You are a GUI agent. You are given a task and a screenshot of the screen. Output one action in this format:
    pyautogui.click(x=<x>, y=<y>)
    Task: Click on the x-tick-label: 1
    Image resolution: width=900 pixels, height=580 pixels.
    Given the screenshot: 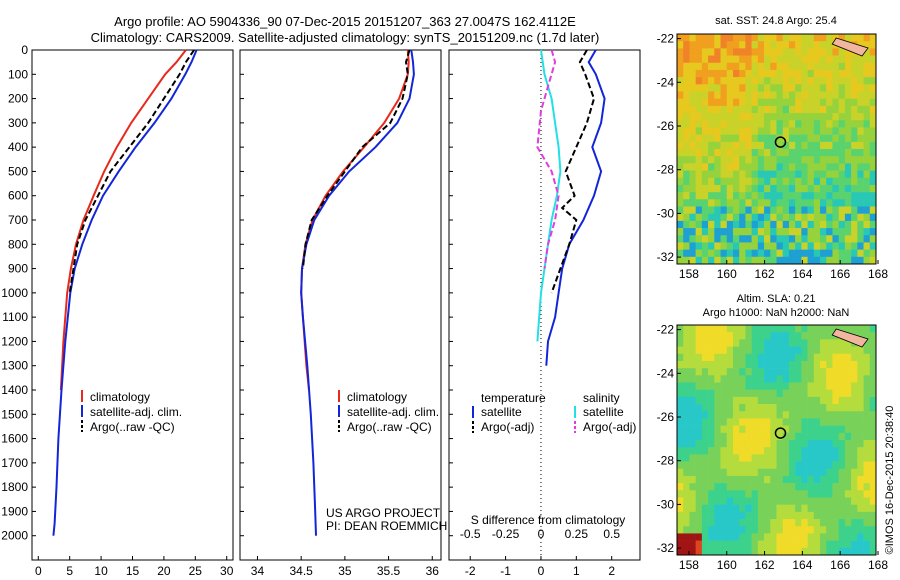 What is the action you would take?
    pyautogui.click(x=576, y=571)
    